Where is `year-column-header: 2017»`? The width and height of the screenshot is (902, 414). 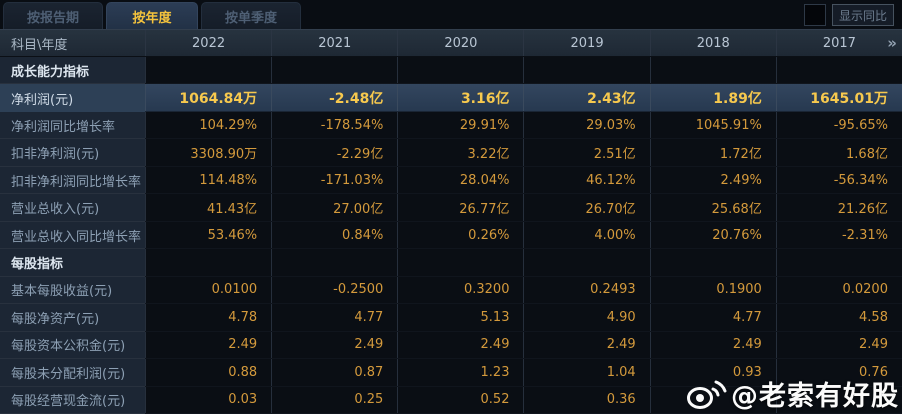 year-column-header: 2017» is located at coordinates (838, 43).